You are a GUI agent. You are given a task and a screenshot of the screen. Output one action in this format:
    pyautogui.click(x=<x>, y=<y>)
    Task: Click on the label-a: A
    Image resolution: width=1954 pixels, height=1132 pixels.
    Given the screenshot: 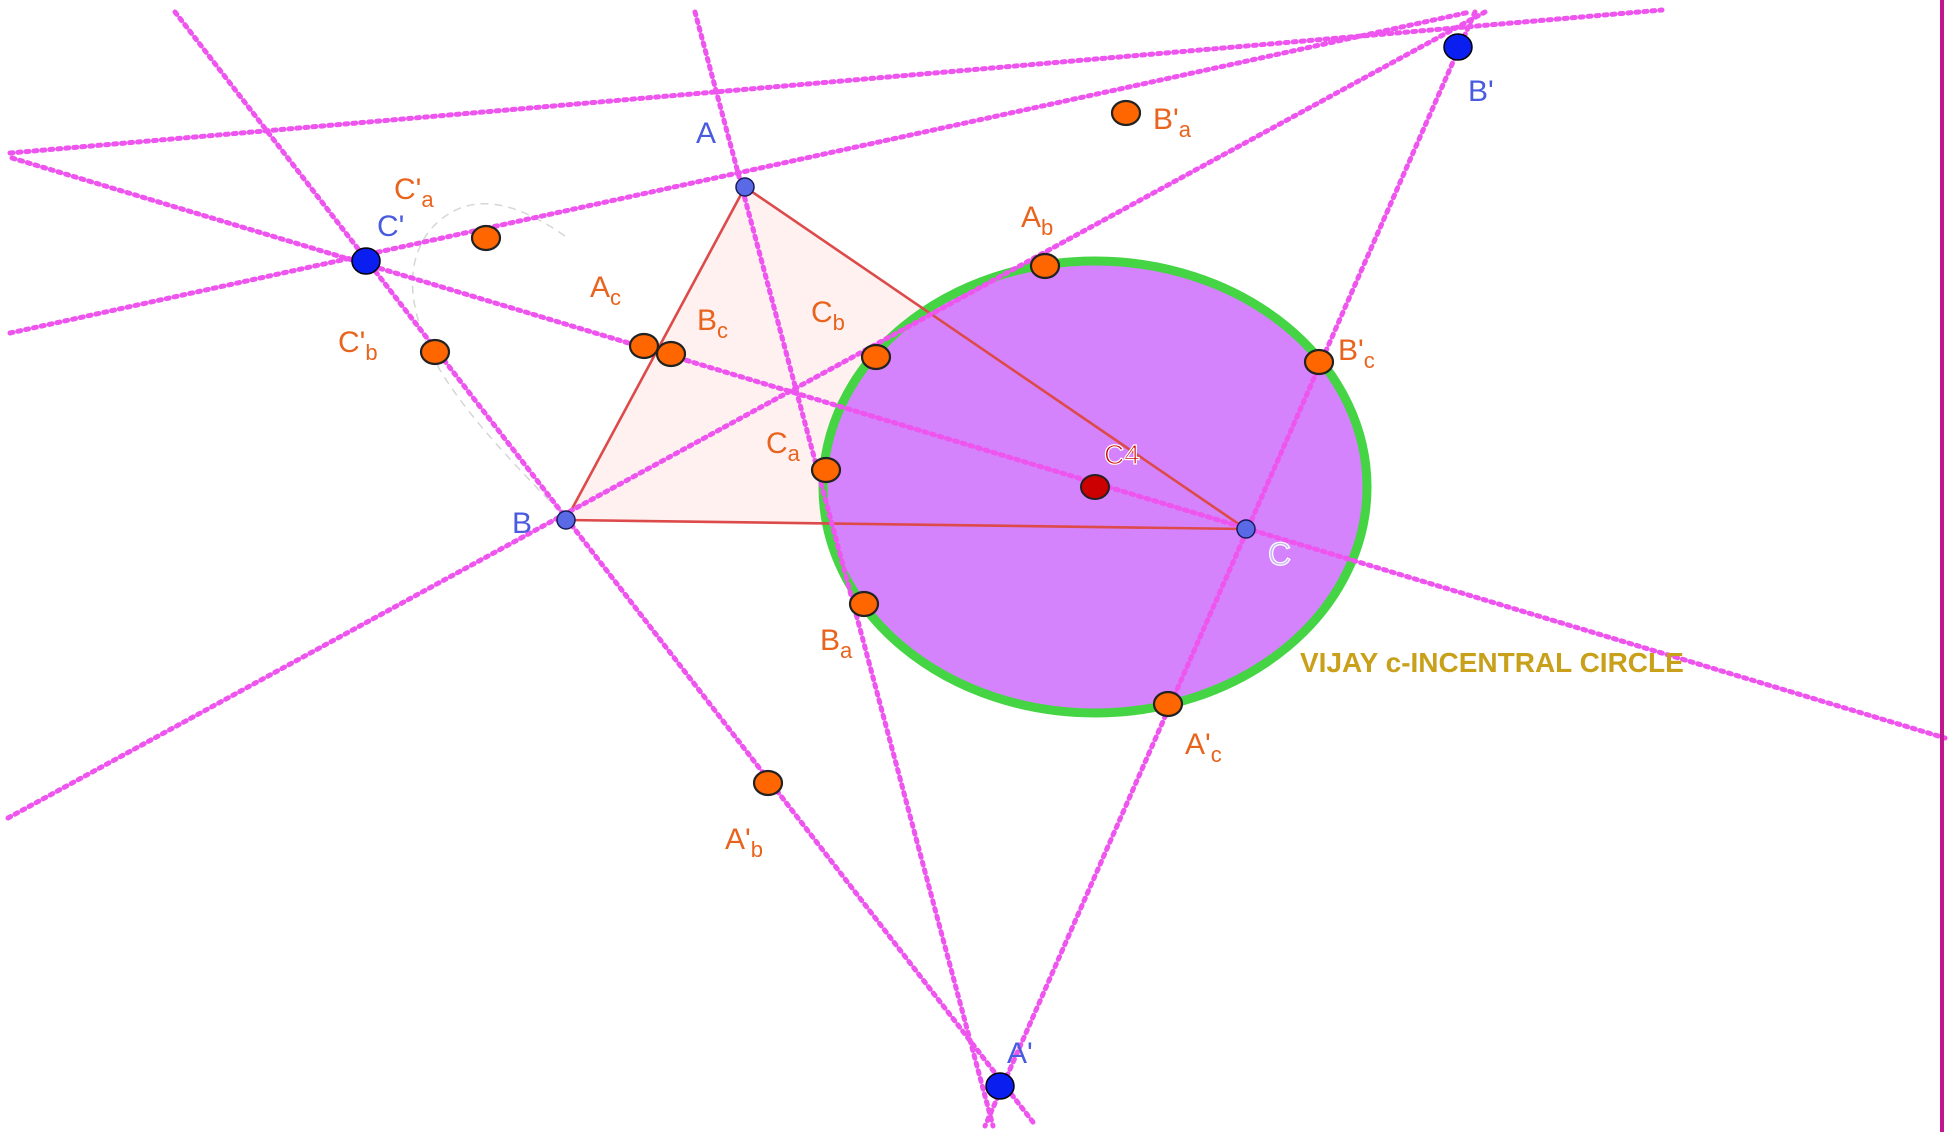 What is the action you would take?
    pyautogui.click(x=706, y=133)
    